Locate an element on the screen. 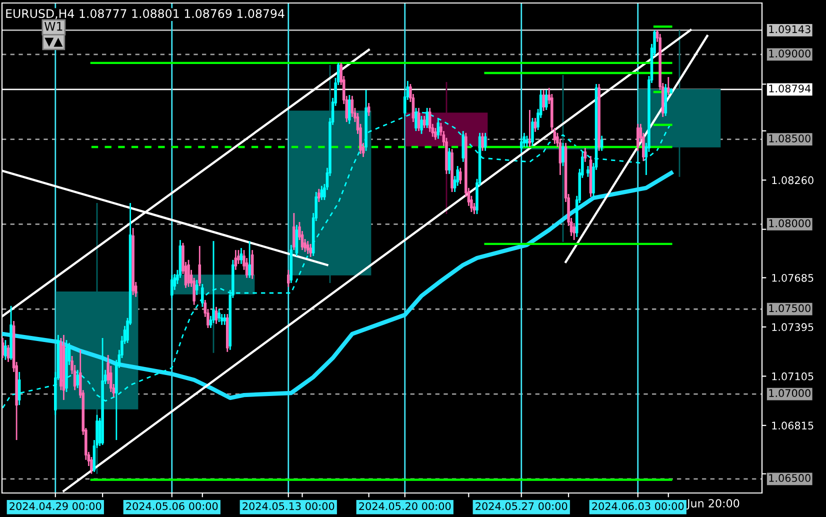 The height and width of the screenshot is (517, 826). y-tick-label: 1.07105 is located at coordinates (793, 376).